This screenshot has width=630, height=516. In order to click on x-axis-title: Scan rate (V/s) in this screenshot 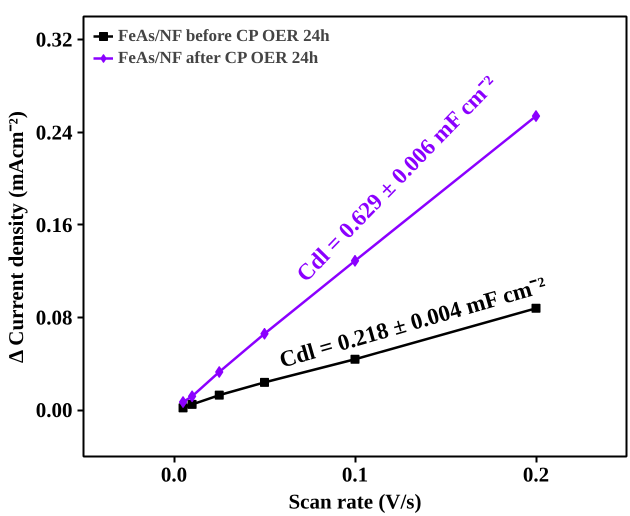, I will do `click(355, 502)`.